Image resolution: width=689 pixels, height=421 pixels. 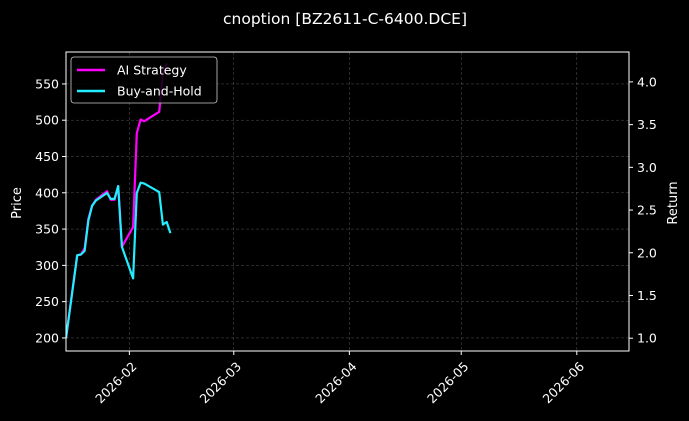 What do you see at coordinates (47, 301) in the screenshot?
I see `y-left-tick-label: 250` at bounding box center [47, 301].